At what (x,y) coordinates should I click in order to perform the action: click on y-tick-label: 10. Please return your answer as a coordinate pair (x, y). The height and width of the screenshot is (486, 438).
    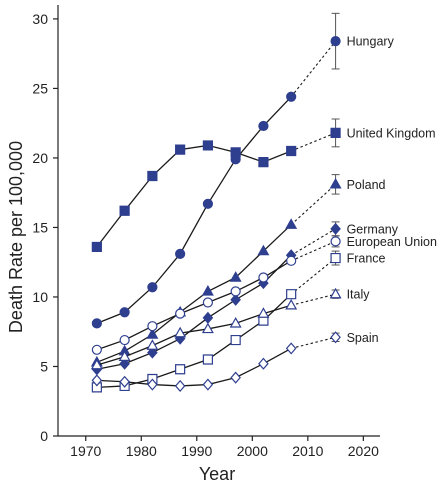
    Looking at the image, I should click on (40, 297).